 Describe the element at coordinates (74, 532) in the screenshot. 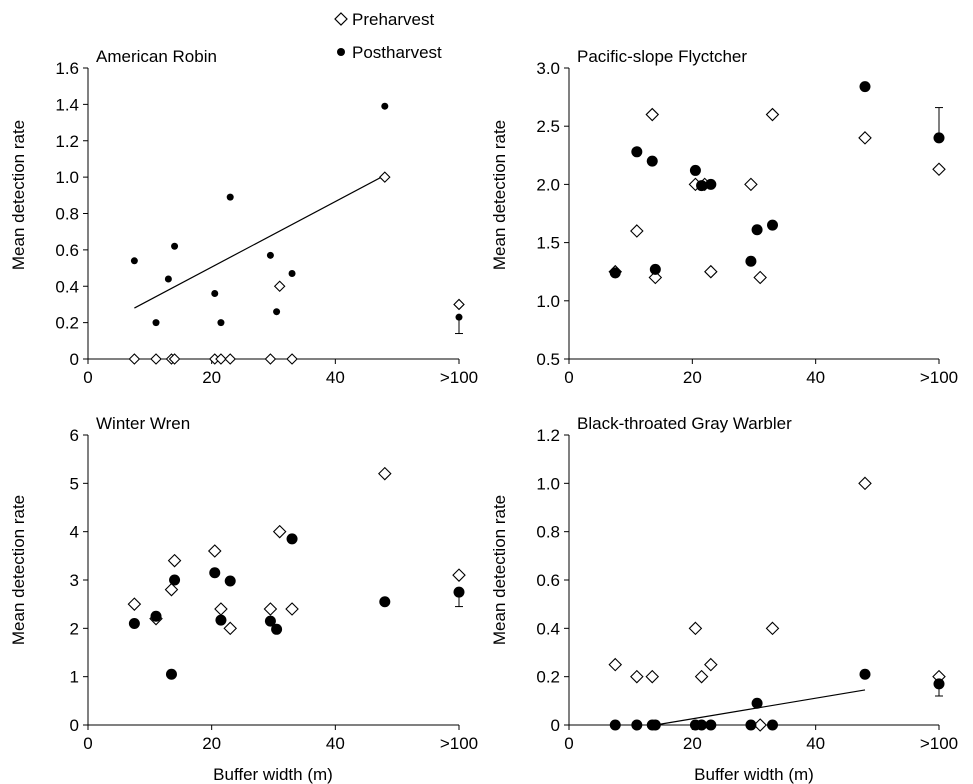

I see `y-tick-label: 4` at that location.